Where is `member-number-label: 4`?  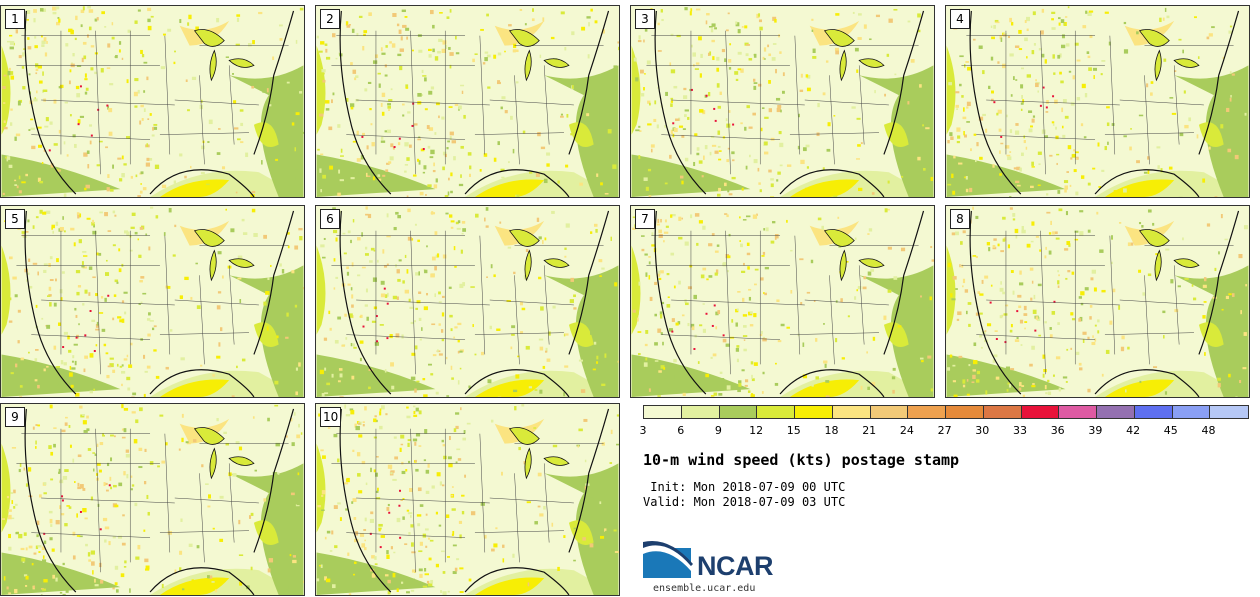 member-number-label: 4 is located at coordinates (960, 19).